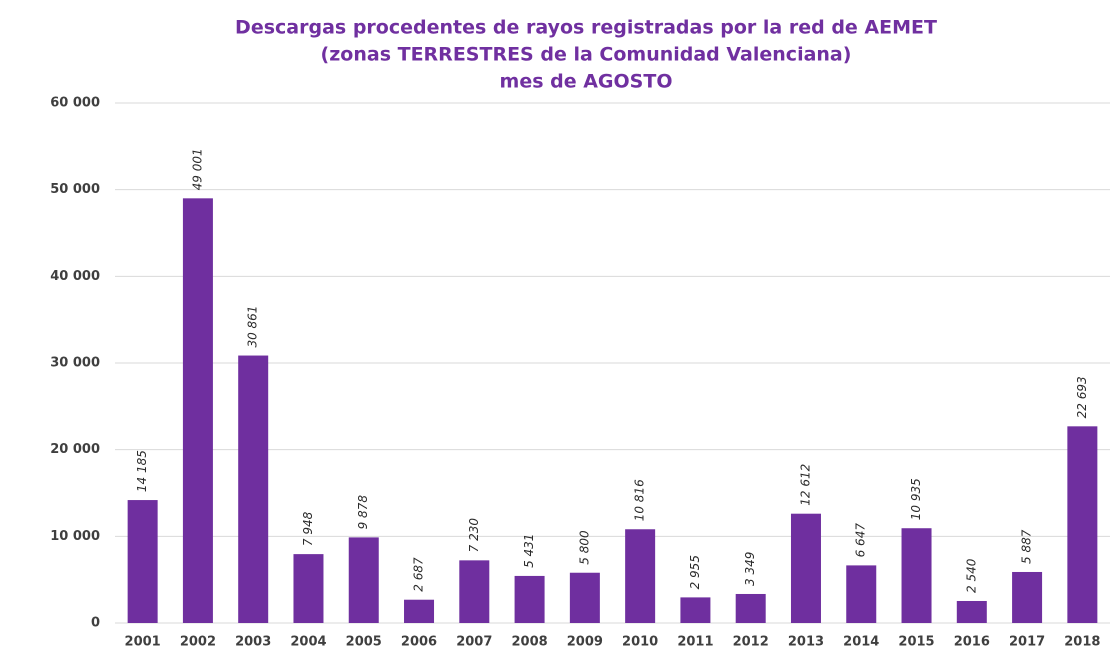 This screenshot has width=1114, height=663. Describe the element at coordinates (75, 363) in the screenshot. I see `y-tick-label: 30 000` at that location.